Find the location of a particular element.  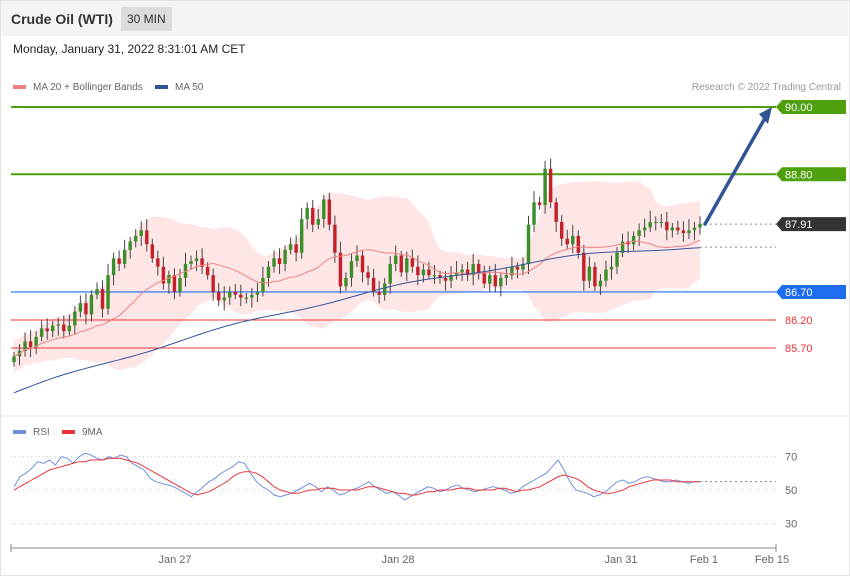

level-label-85-70: 85.70 is located at coordinates (799, 349).